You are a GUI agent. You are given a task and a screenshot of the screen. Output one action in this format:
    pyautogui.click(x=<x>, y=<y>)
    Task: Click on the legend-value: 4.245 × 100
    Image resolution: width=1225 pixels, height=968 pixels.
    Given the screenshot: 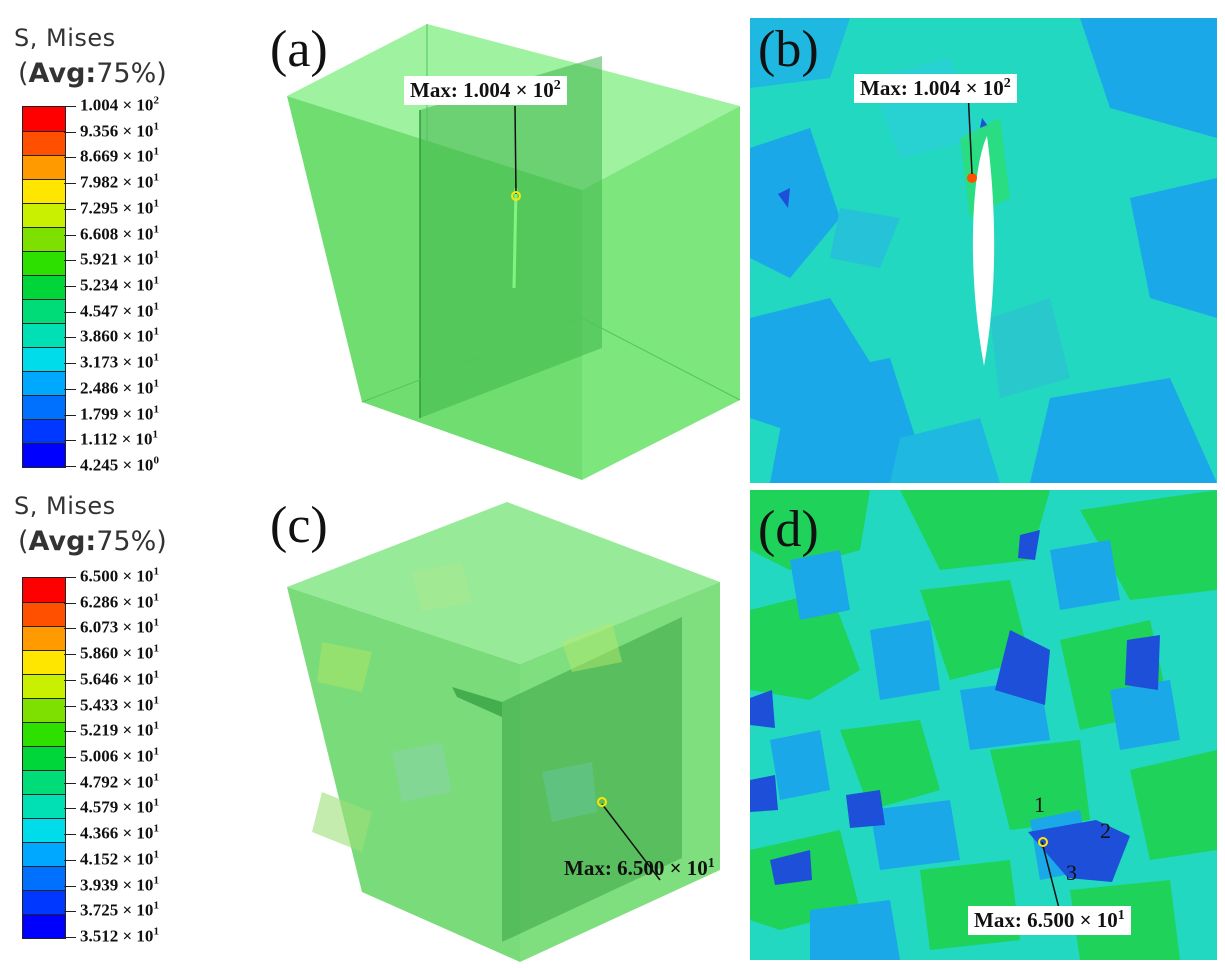 What is the action you would take?
    pyautogui.click(x=119, y=464)
    